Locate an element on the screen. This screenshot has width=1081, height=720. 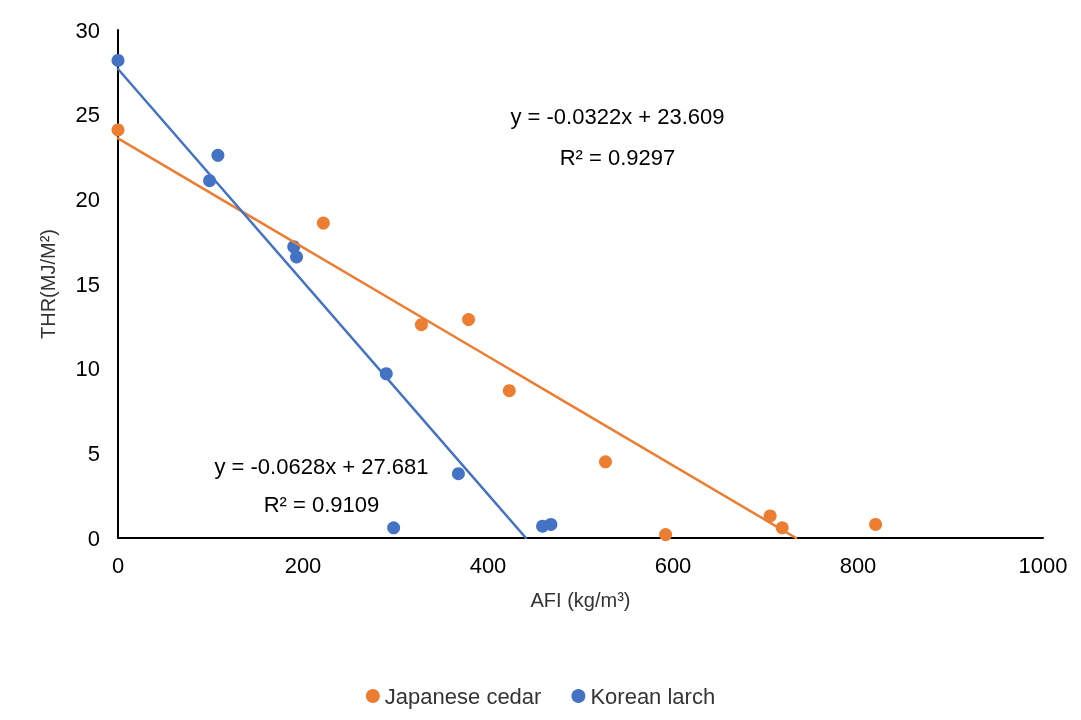
x-tick-label: 800 is located at coordinates (858, 565).